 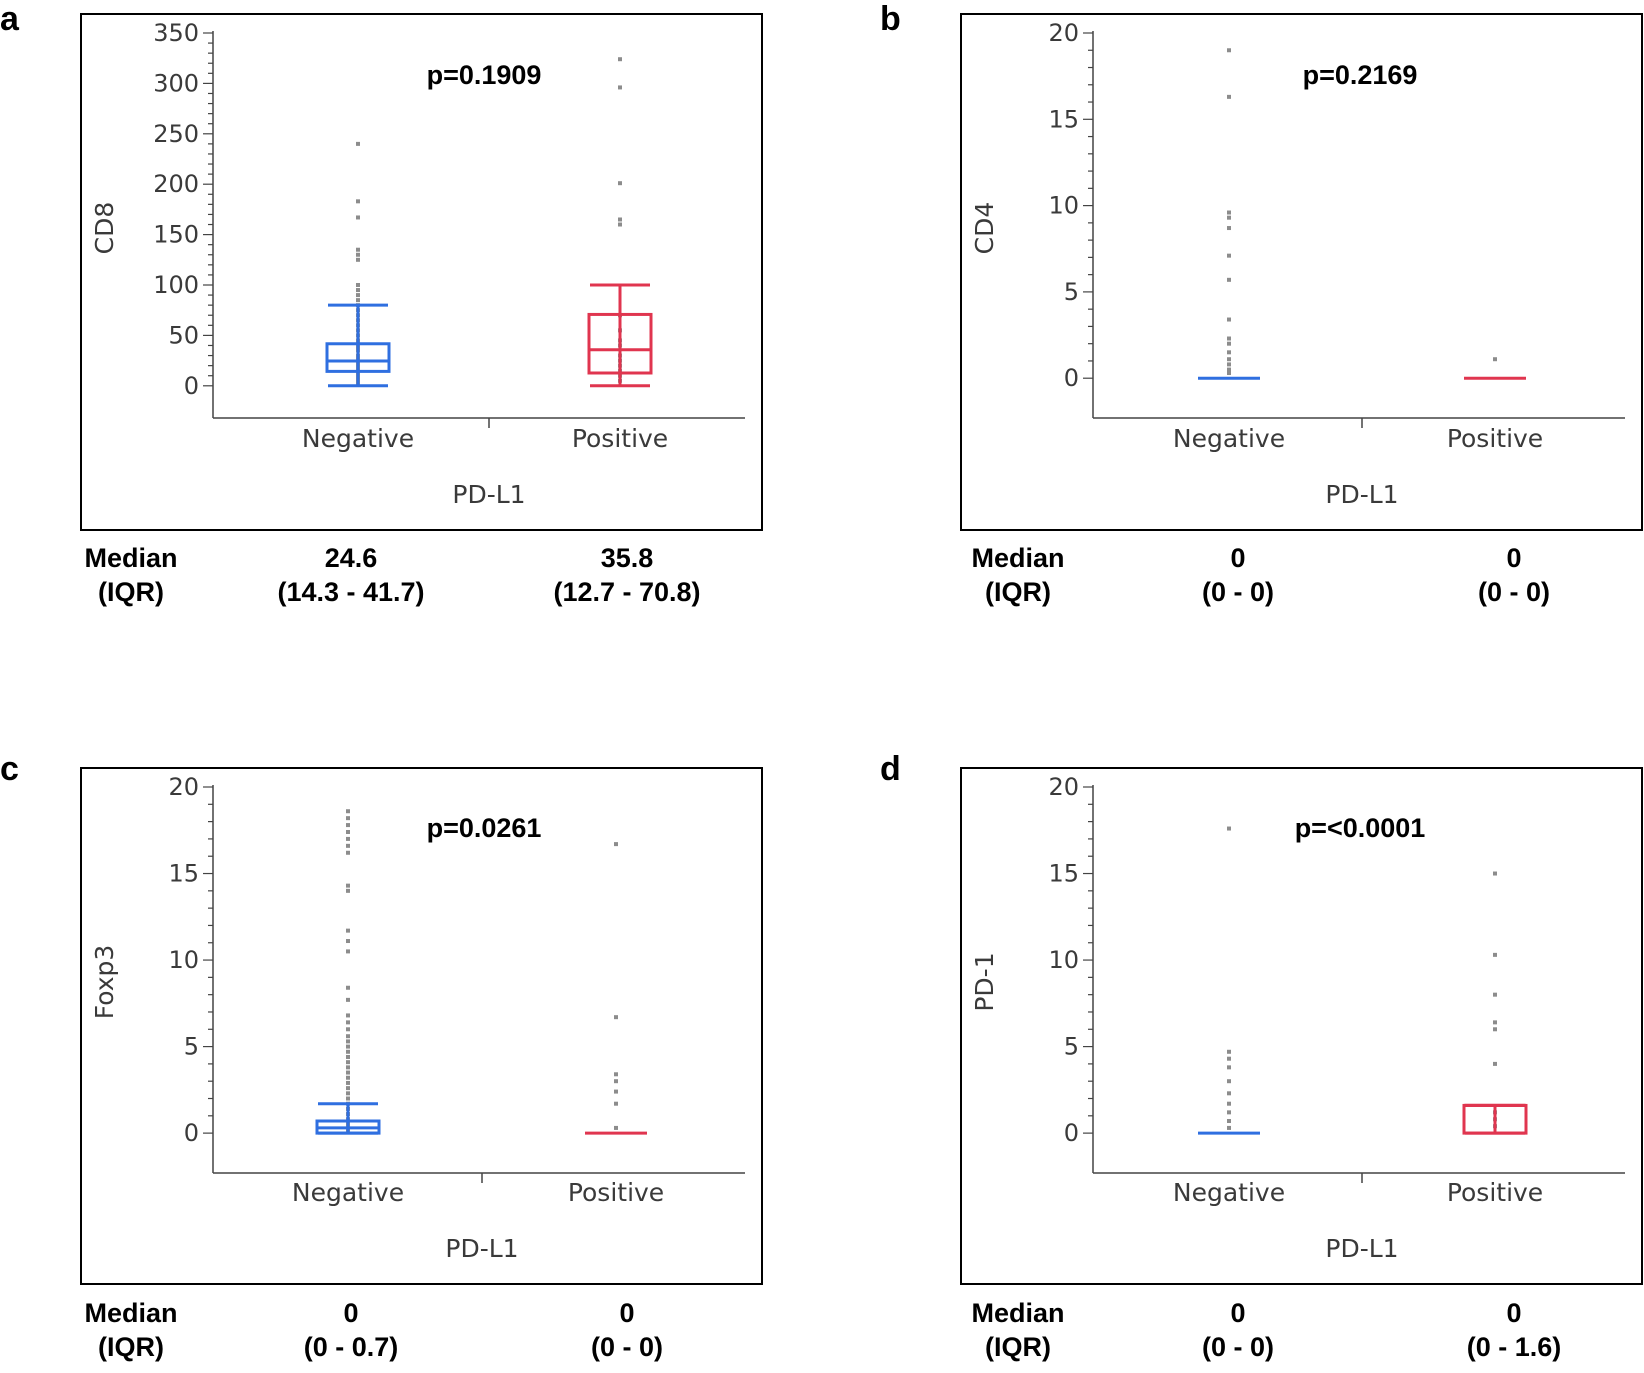 I want to click on median-value: 35.8, so click(x=627, y=558).